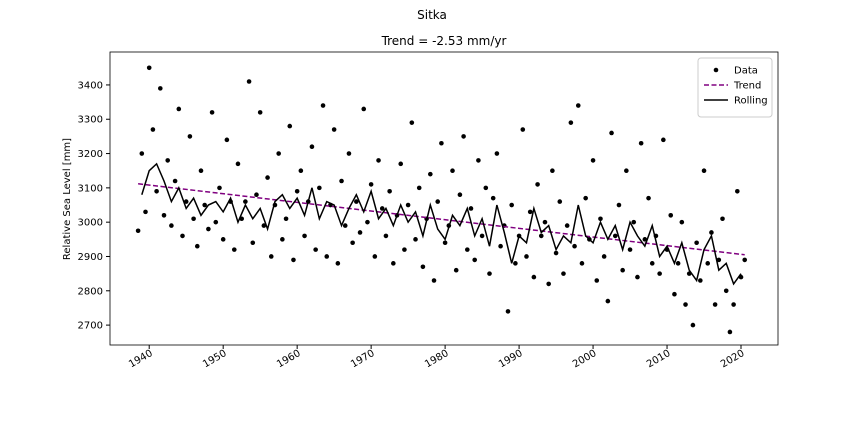 Image resolution: width=864 pixels, height=436 pixels. I want to click on y-tick-label: 2700, so click(90, 326).